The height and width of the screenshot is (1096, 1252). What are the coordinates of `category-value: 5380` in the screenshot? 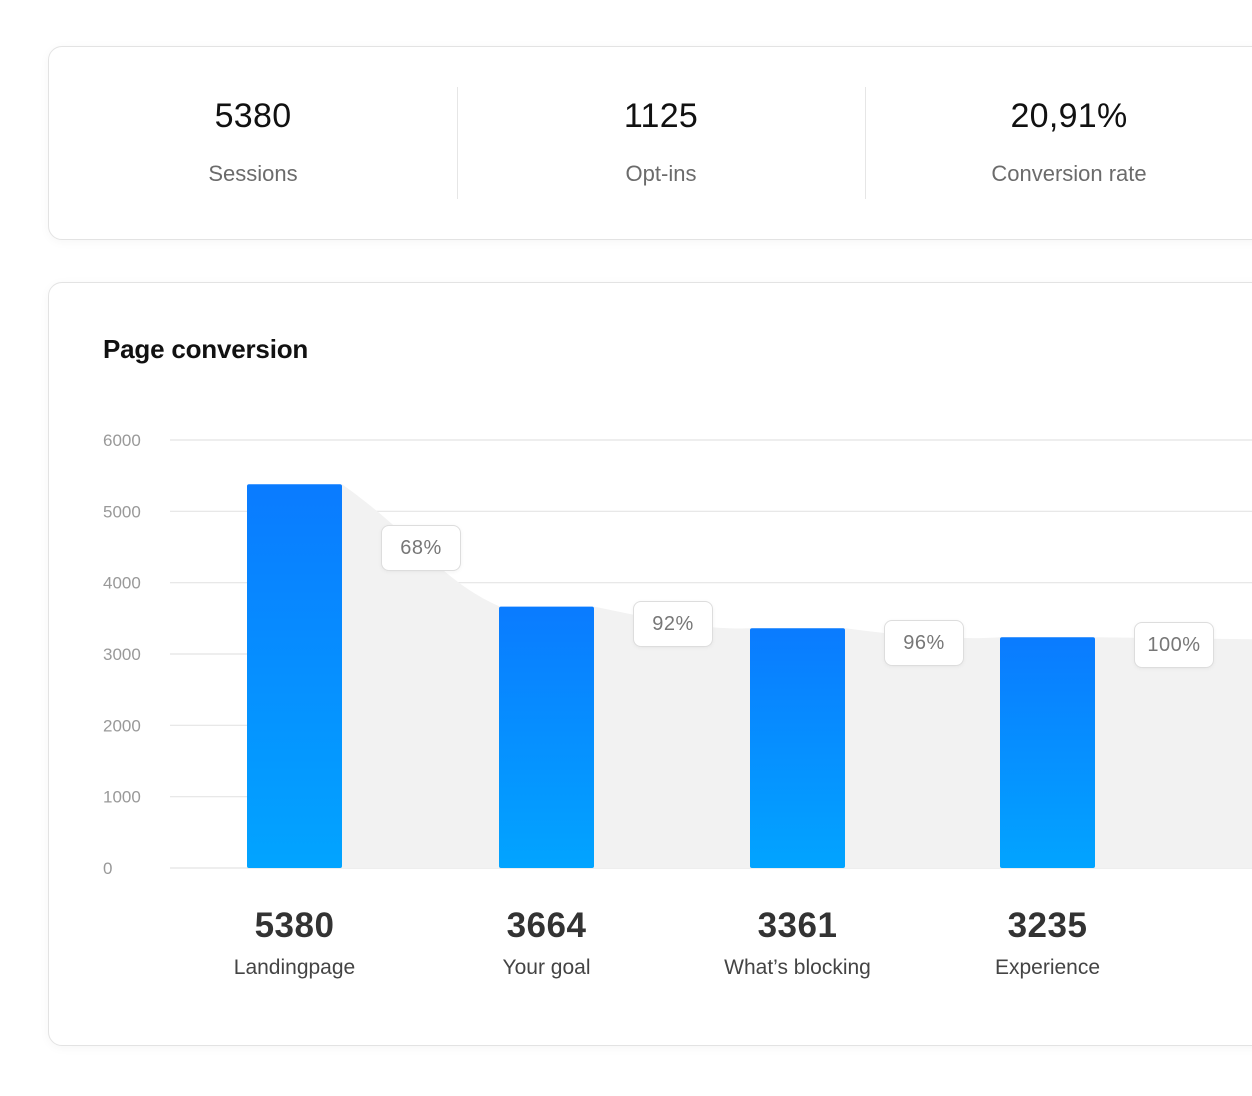 It's located at (294, 925).